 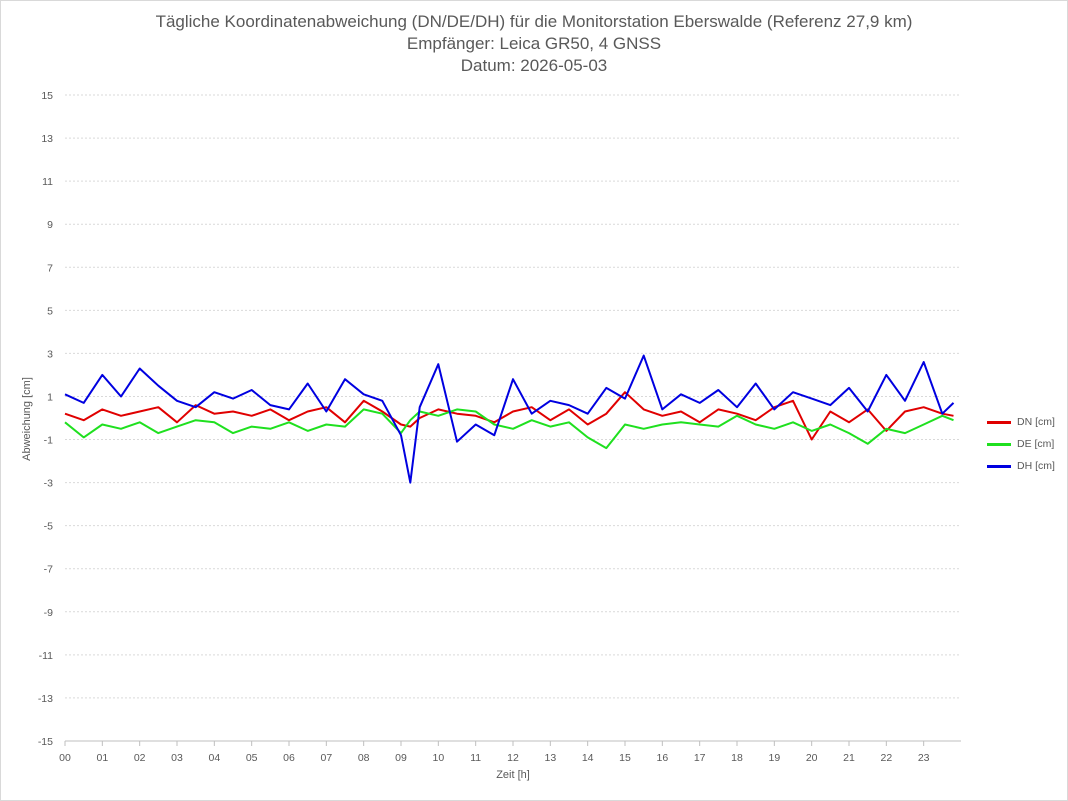 I want to click on x-tick-label-12: 12, so click(x=513, y=758).